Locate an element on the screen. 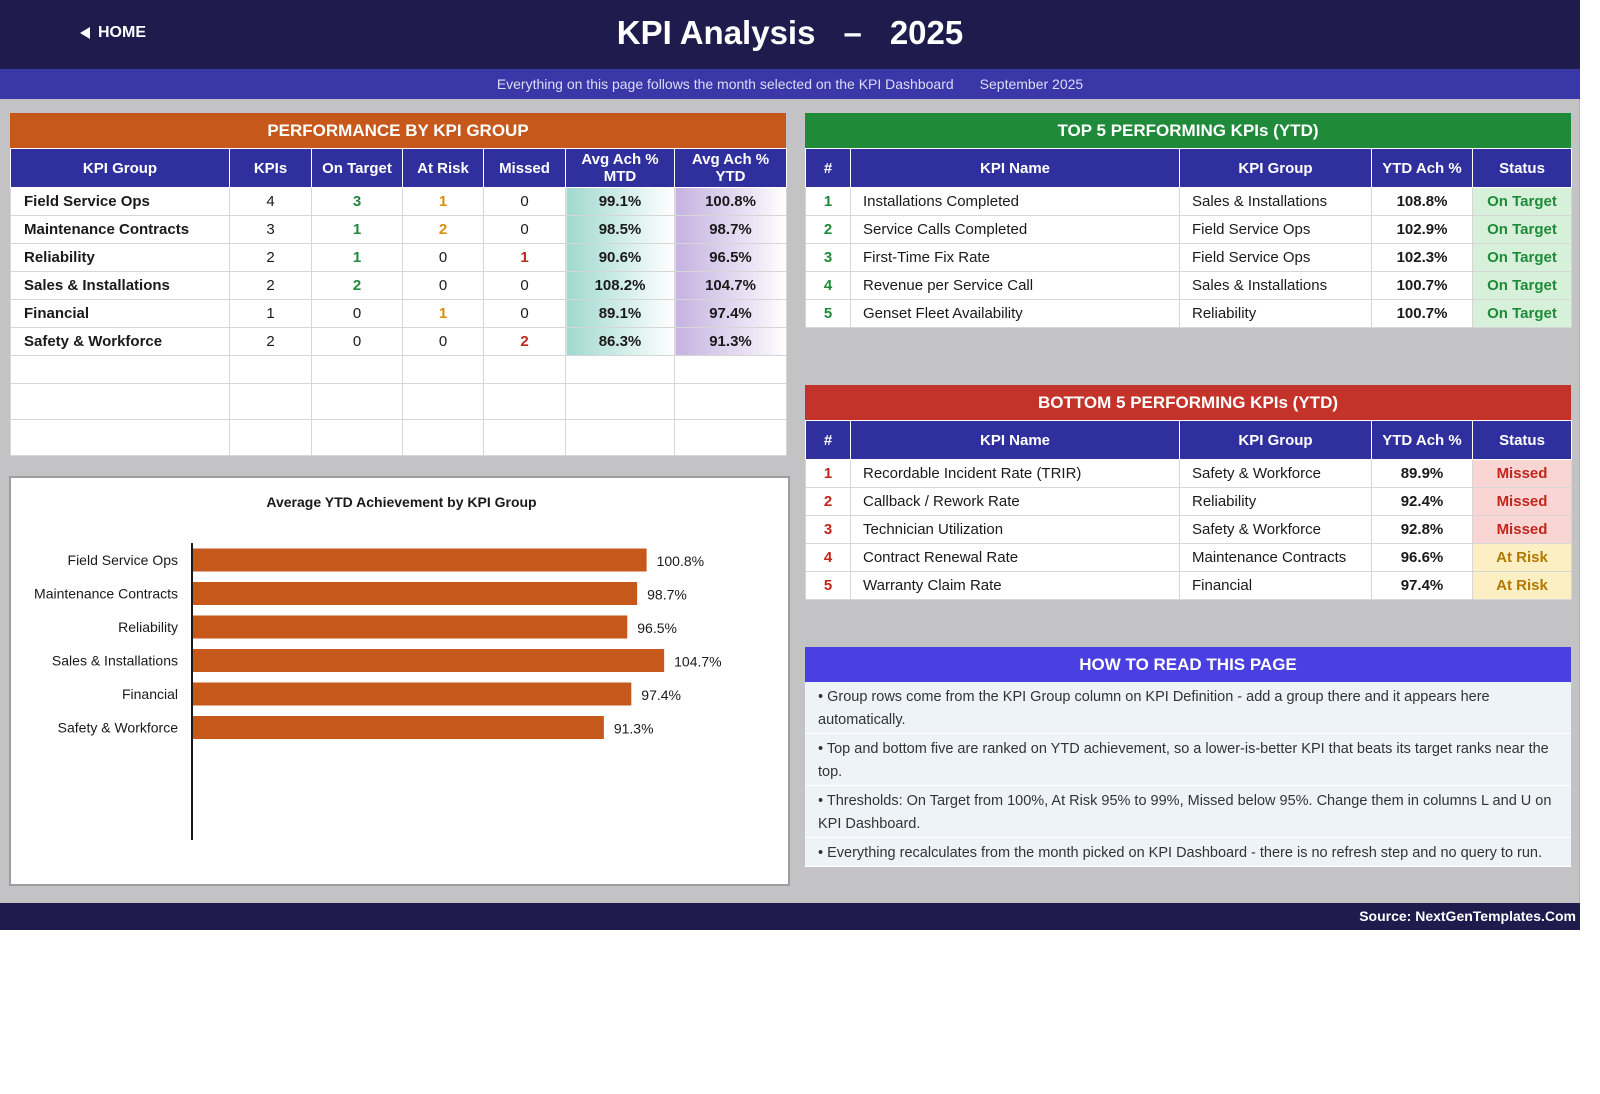  col-on-target: On Target is located at coordinates (357, 168).